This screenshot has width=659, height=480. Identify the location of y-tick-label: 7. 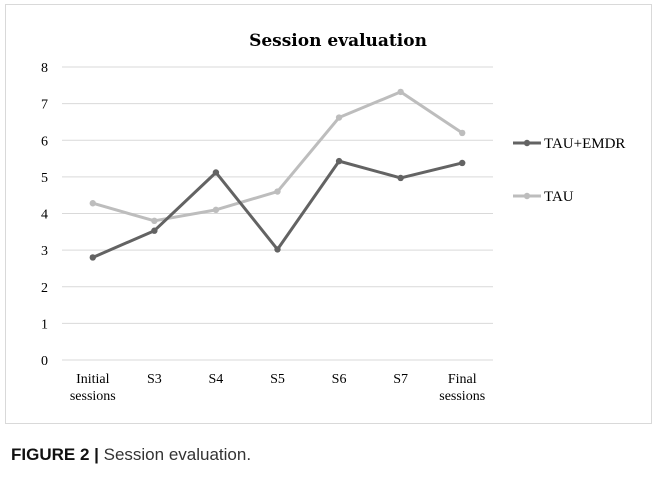
(44, 105).